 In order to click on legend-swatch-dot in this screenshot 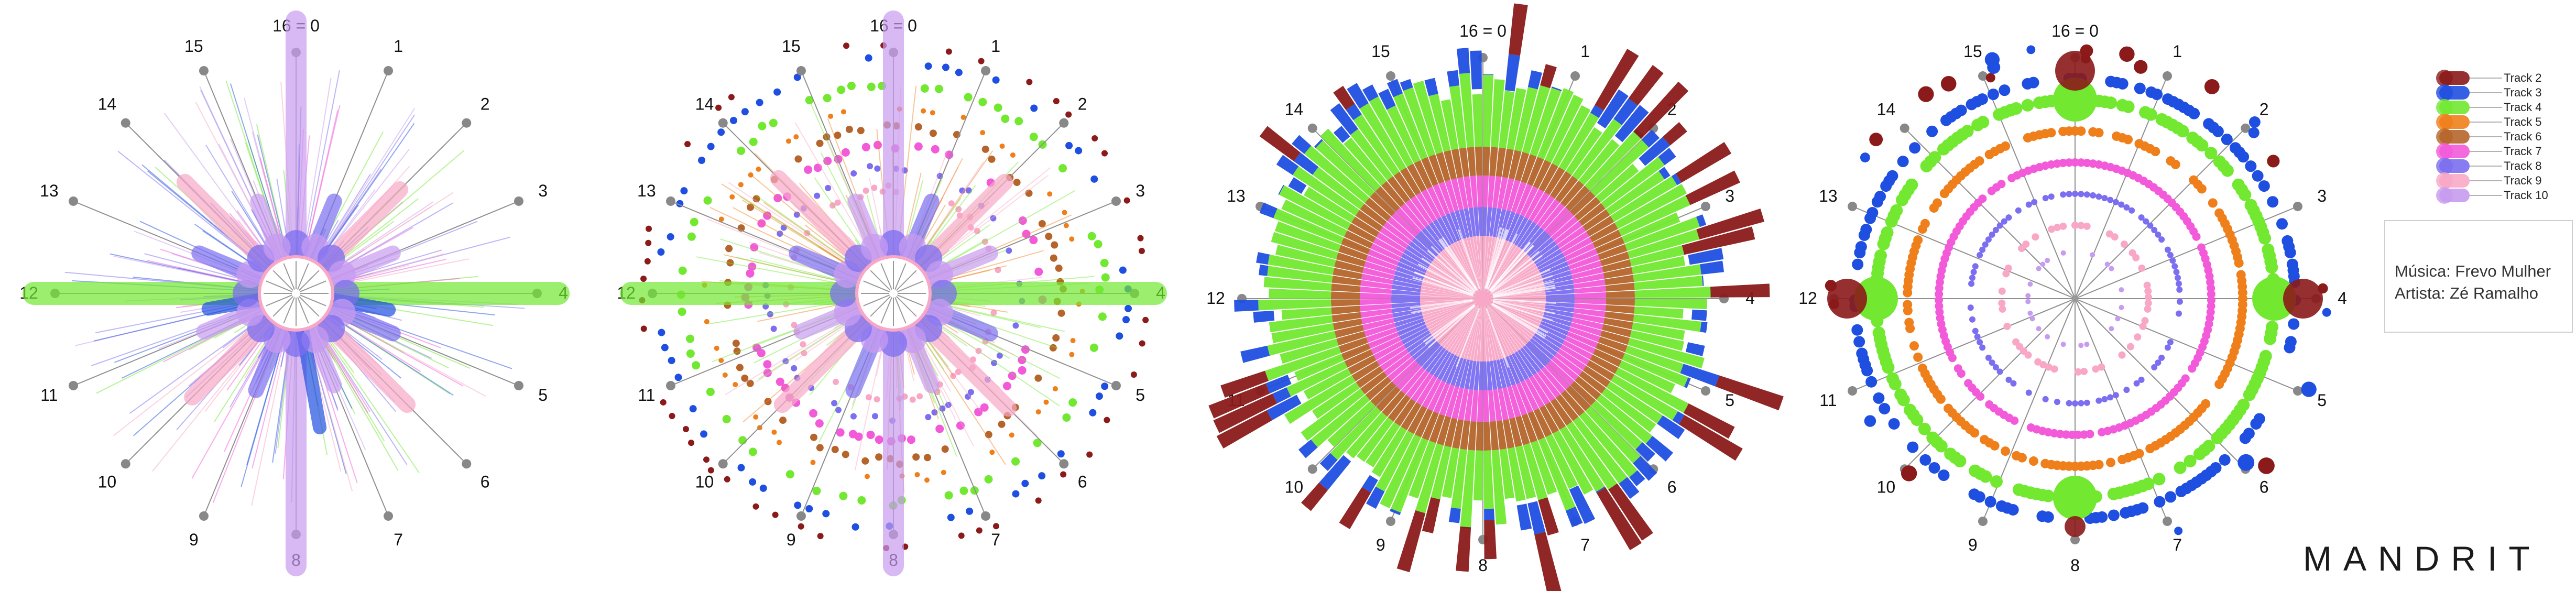, I will do `click(2444, 151)`.